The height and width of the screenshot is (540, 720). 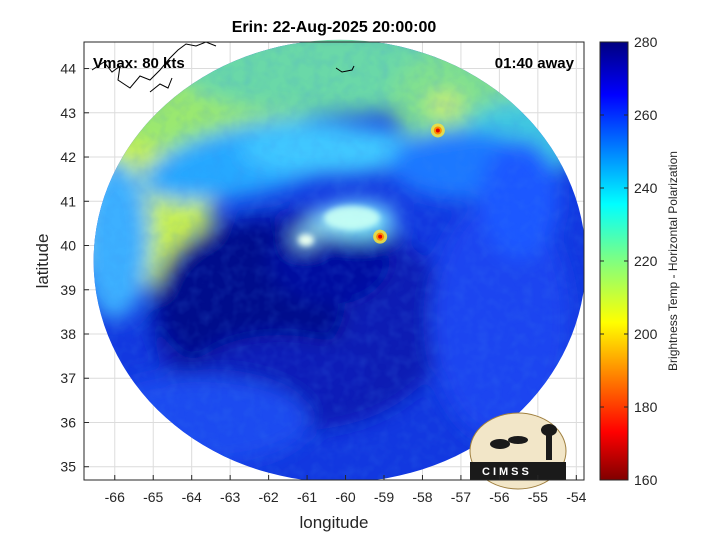 What do you see at coordinates (68, 422) in the screenshot?
I see `y-tick-label: 36` at bounding box center [68, 422].